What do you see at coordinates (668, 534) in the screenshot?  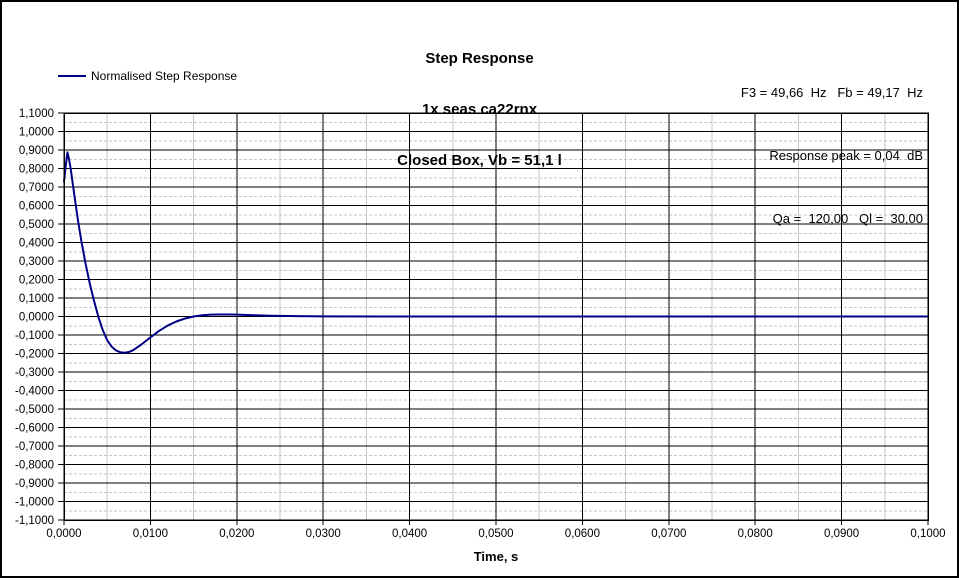 I see `x-tick-label: 0,0700` at bounding box center [668, 534].